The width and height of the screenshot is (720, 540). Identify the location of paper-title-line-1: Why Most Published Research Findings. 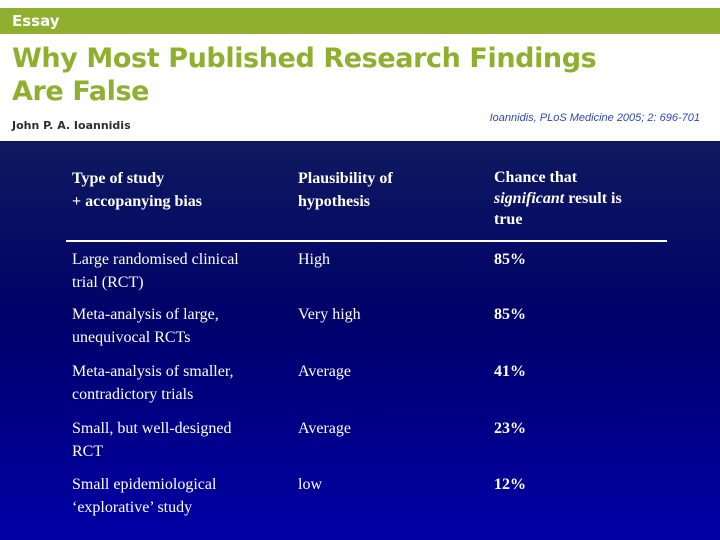
(304, 58).